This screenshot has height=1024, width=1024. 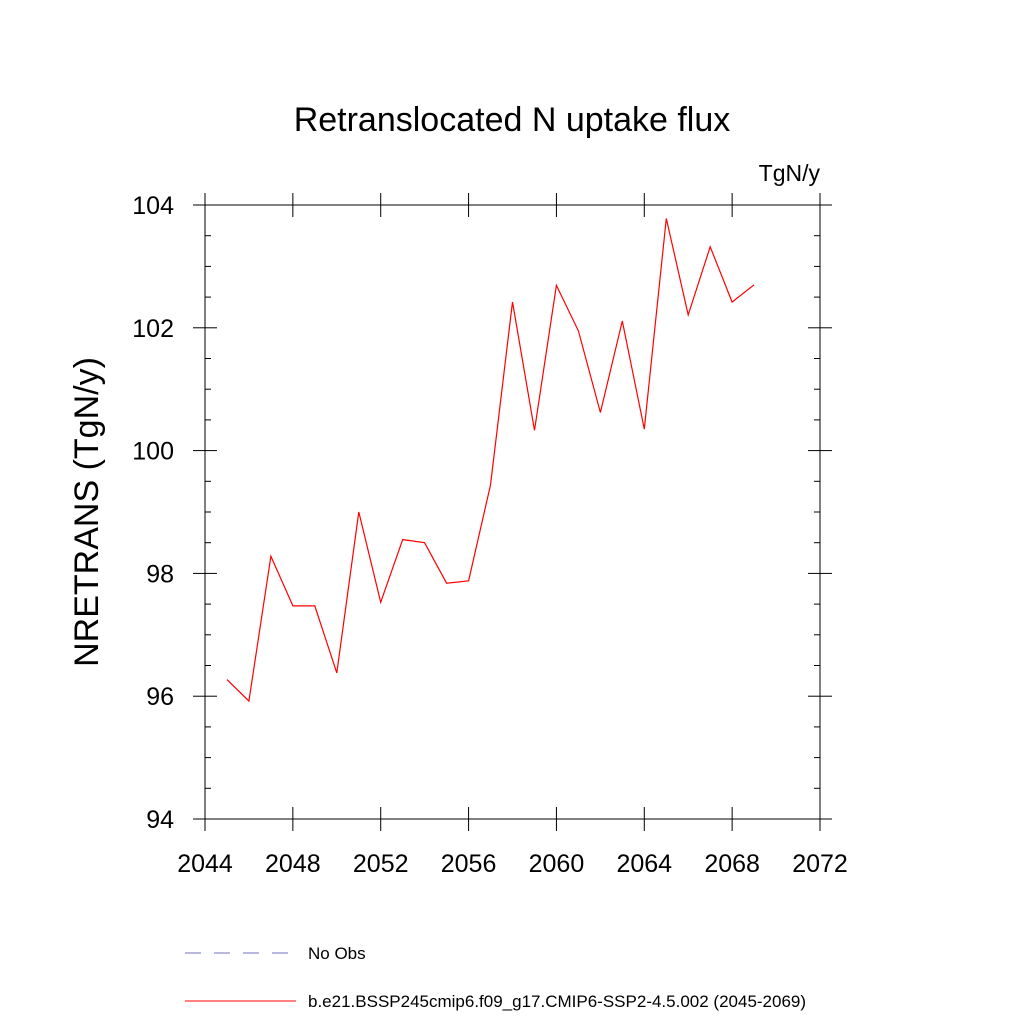 I want to click on x-tick-label: 2072, so click(x=820, y=864).